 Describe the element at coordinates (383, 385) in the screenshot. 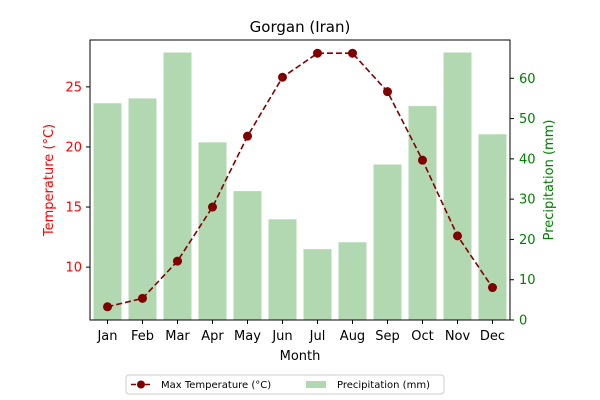

I see `legend-label-precipitation: Precipitation (mm)` at that location.